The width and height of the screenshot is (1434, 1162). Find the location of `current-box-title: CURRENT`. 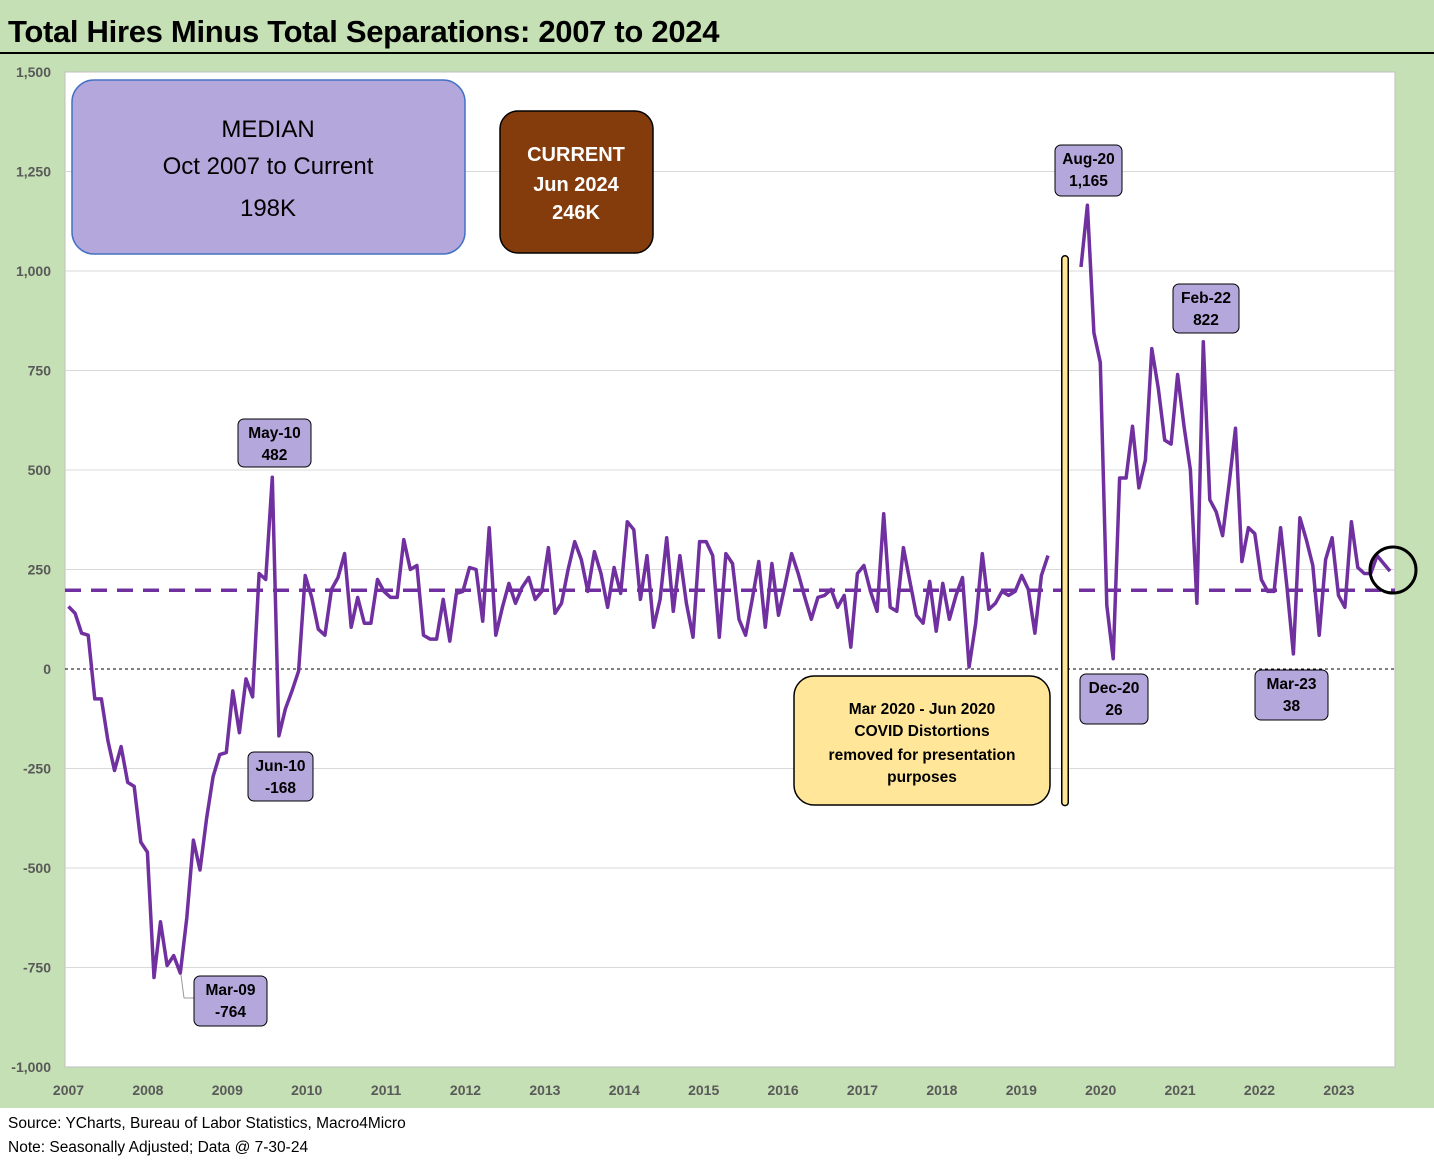

current-box-title: CURRENT is located at coordinates (576, 155).